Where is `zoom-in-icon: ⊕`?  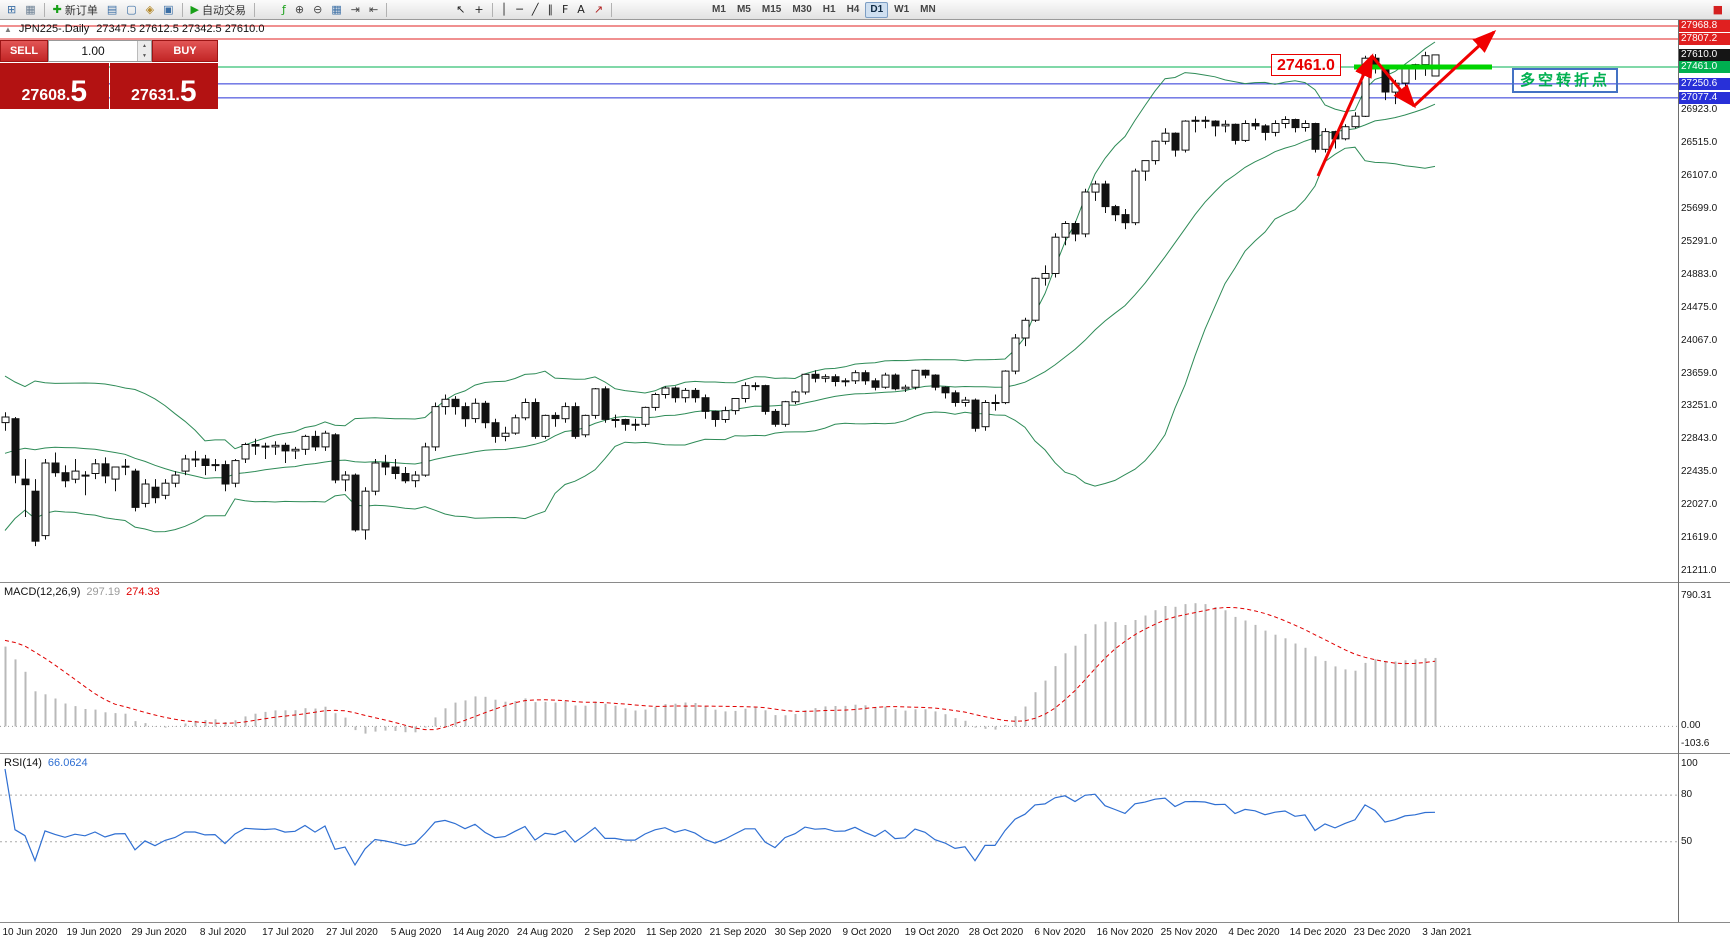 zoom-in-icon: ⊕ is located at coordinates (299, 9).